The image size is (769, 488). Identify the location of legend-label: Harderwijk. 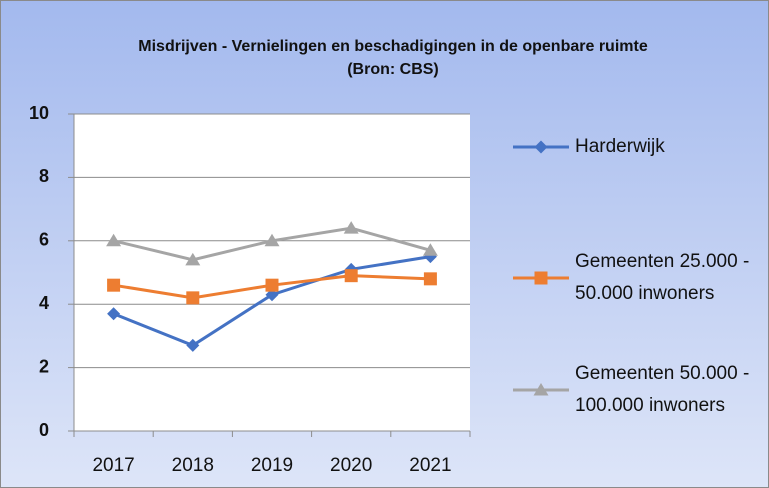
(620, 146).